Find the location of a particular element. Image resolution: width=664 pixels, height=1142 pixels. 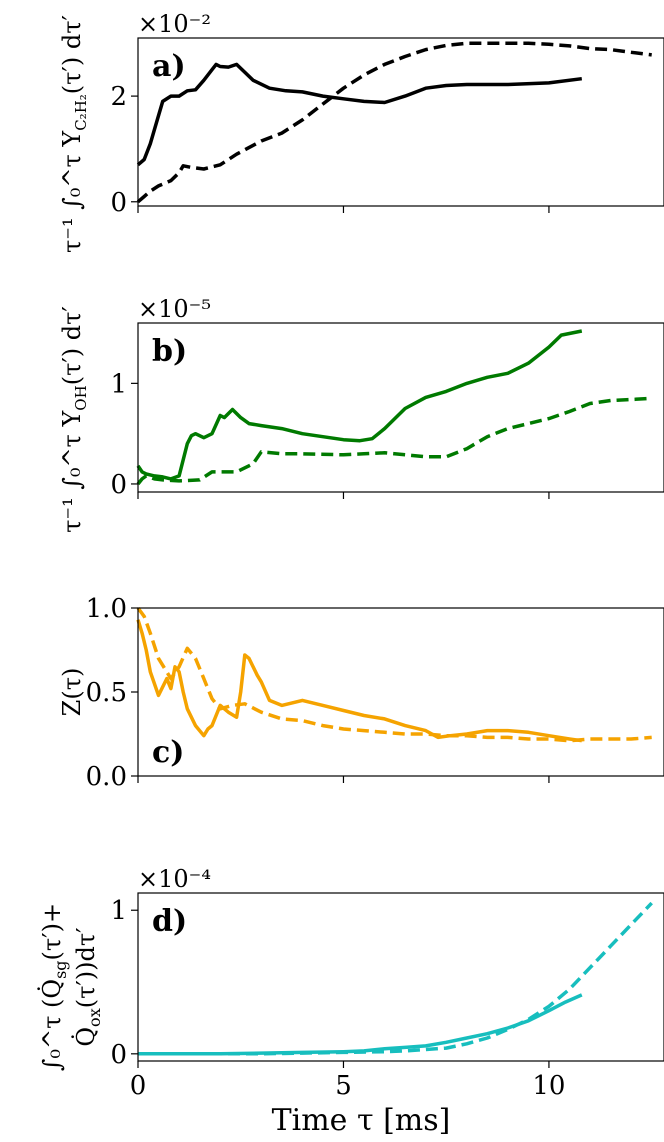

panel-label: b) is located at coordinates (169, 351).